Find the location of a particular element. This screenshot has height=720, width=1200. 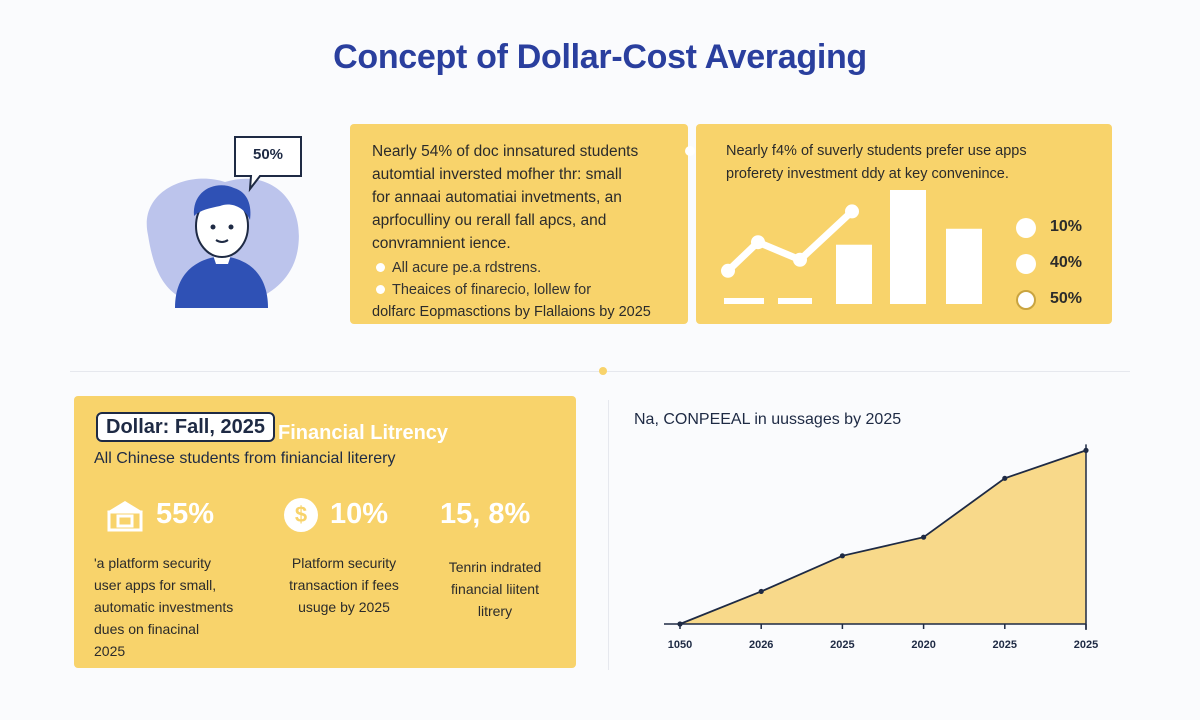

legend-item: 40% is located at coordinates (1061, 264).